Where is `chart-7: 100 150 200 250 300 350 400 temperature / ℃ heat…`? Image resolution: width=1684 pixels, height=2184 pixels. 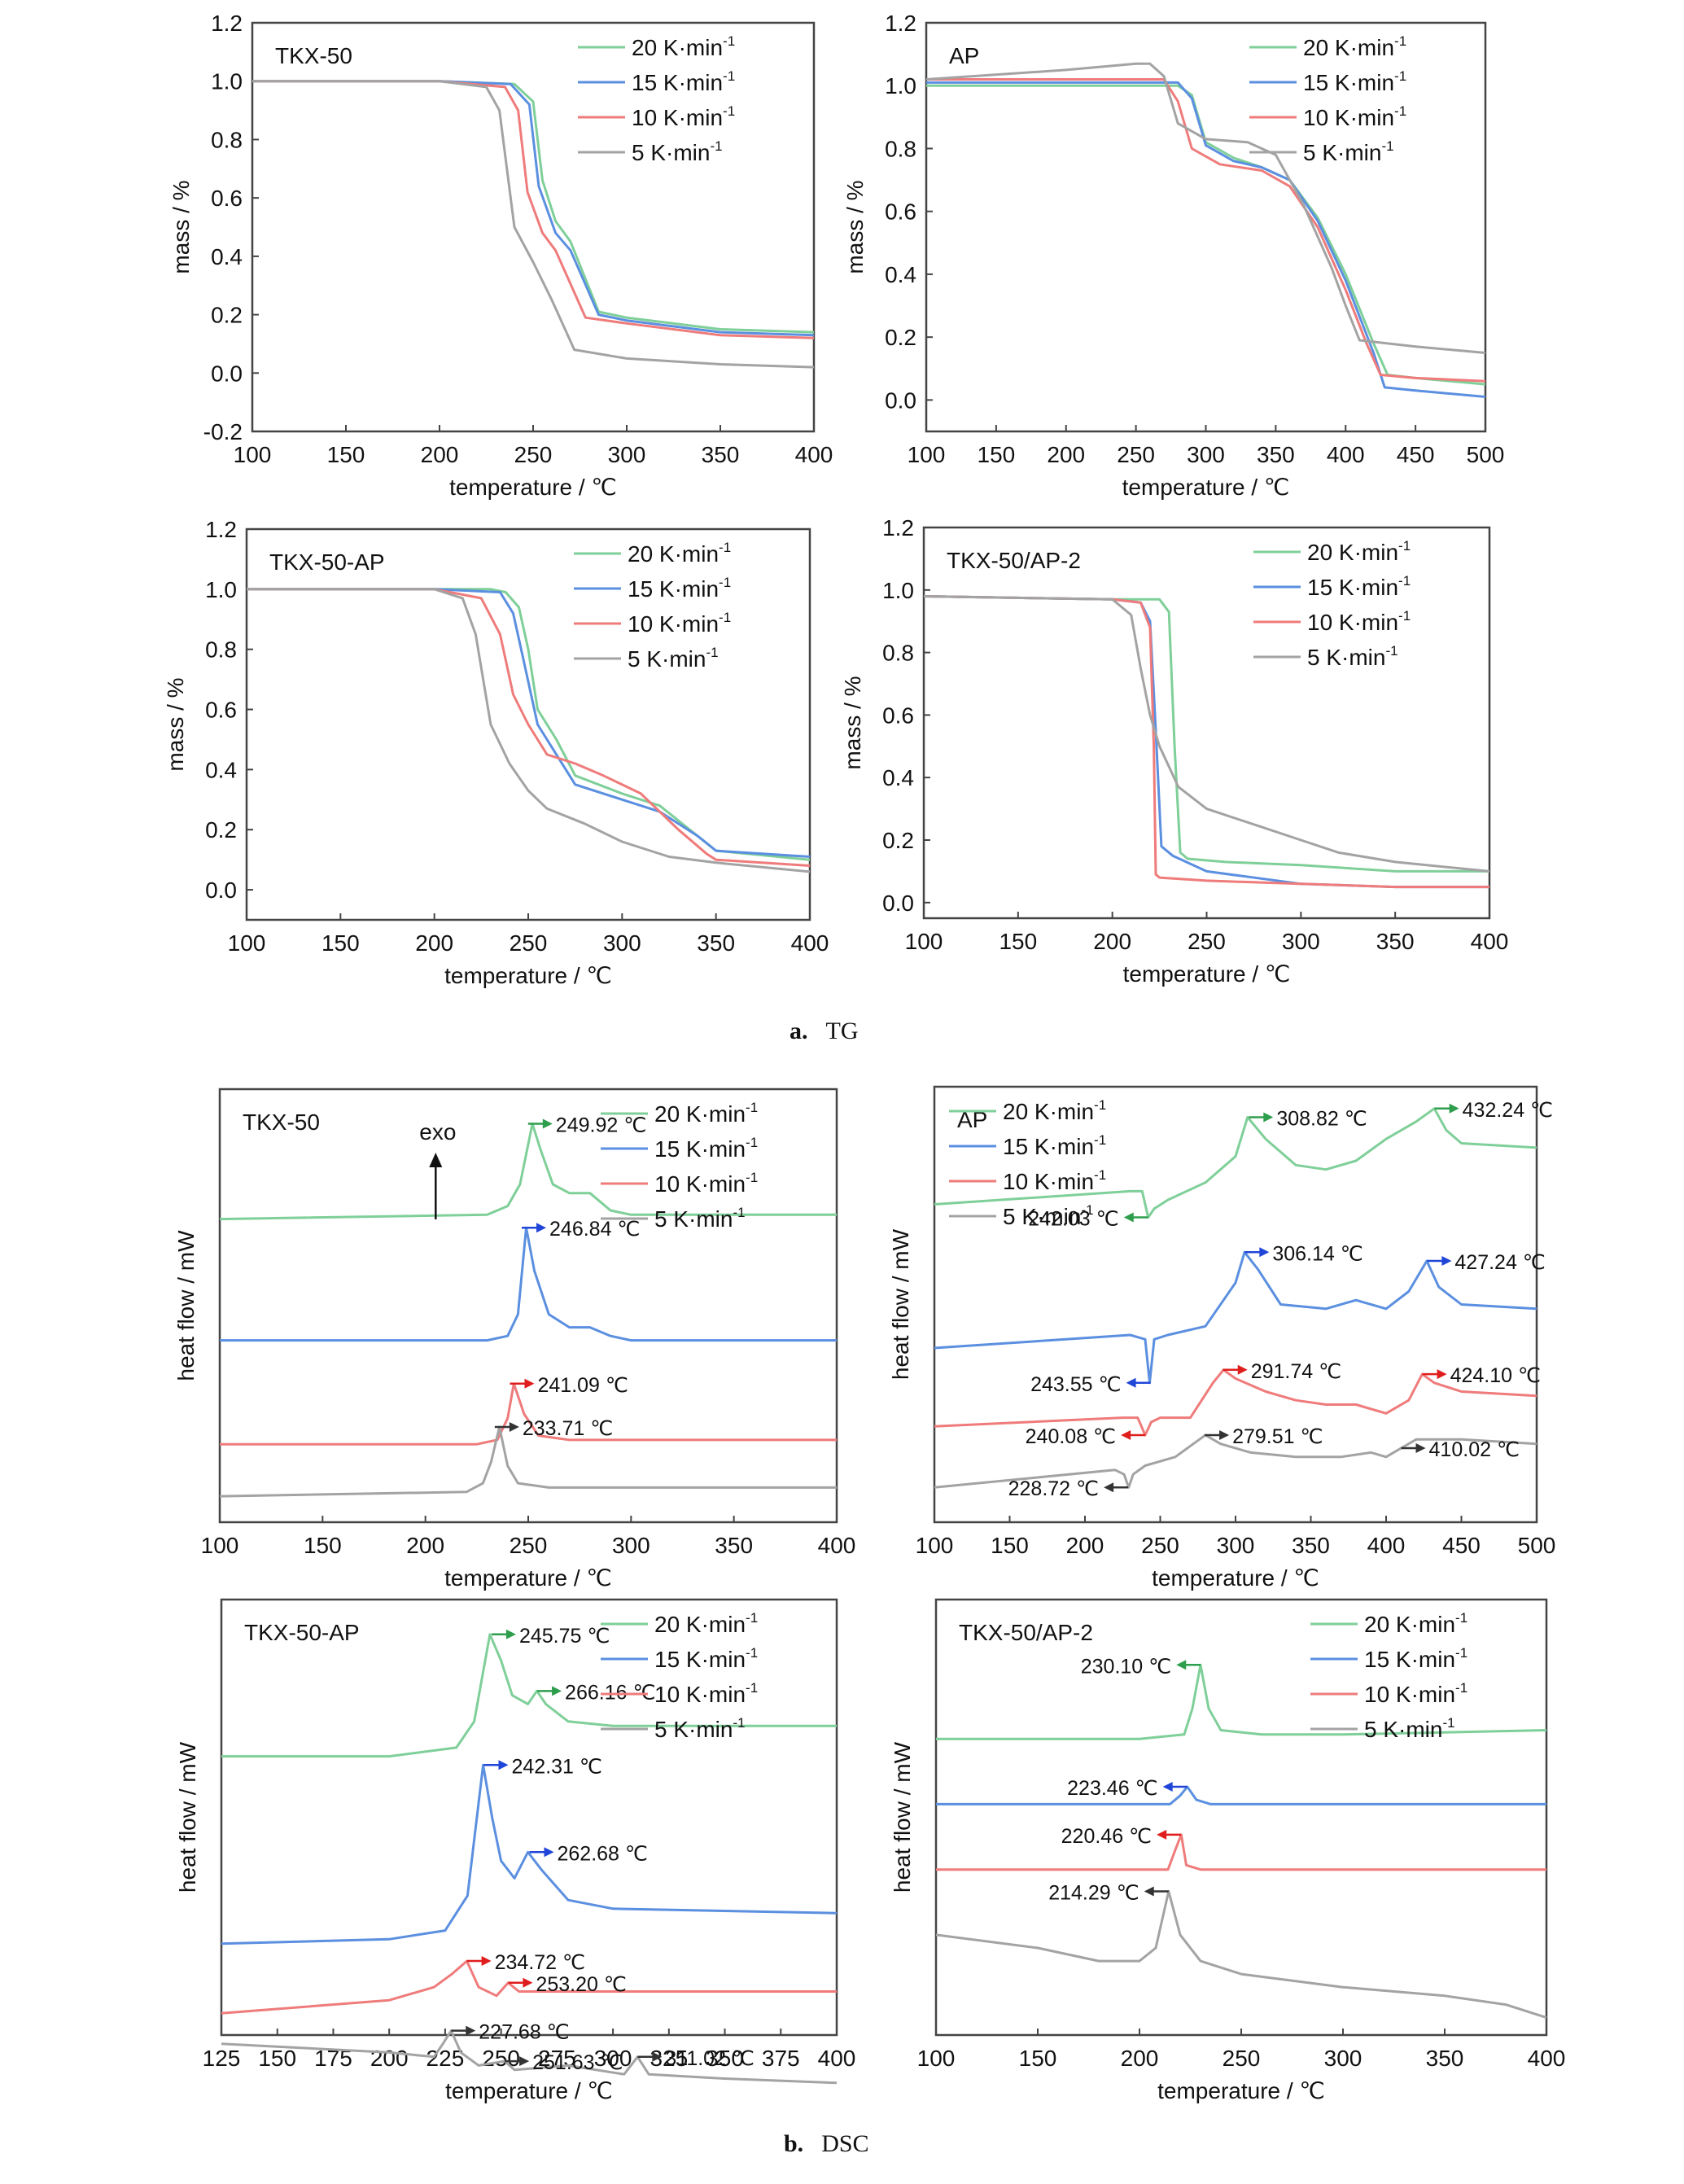 chart-7: 100 150 200 250 300 350 400 temperature / ℃ heat… is located at coordinates (1227, 1850).